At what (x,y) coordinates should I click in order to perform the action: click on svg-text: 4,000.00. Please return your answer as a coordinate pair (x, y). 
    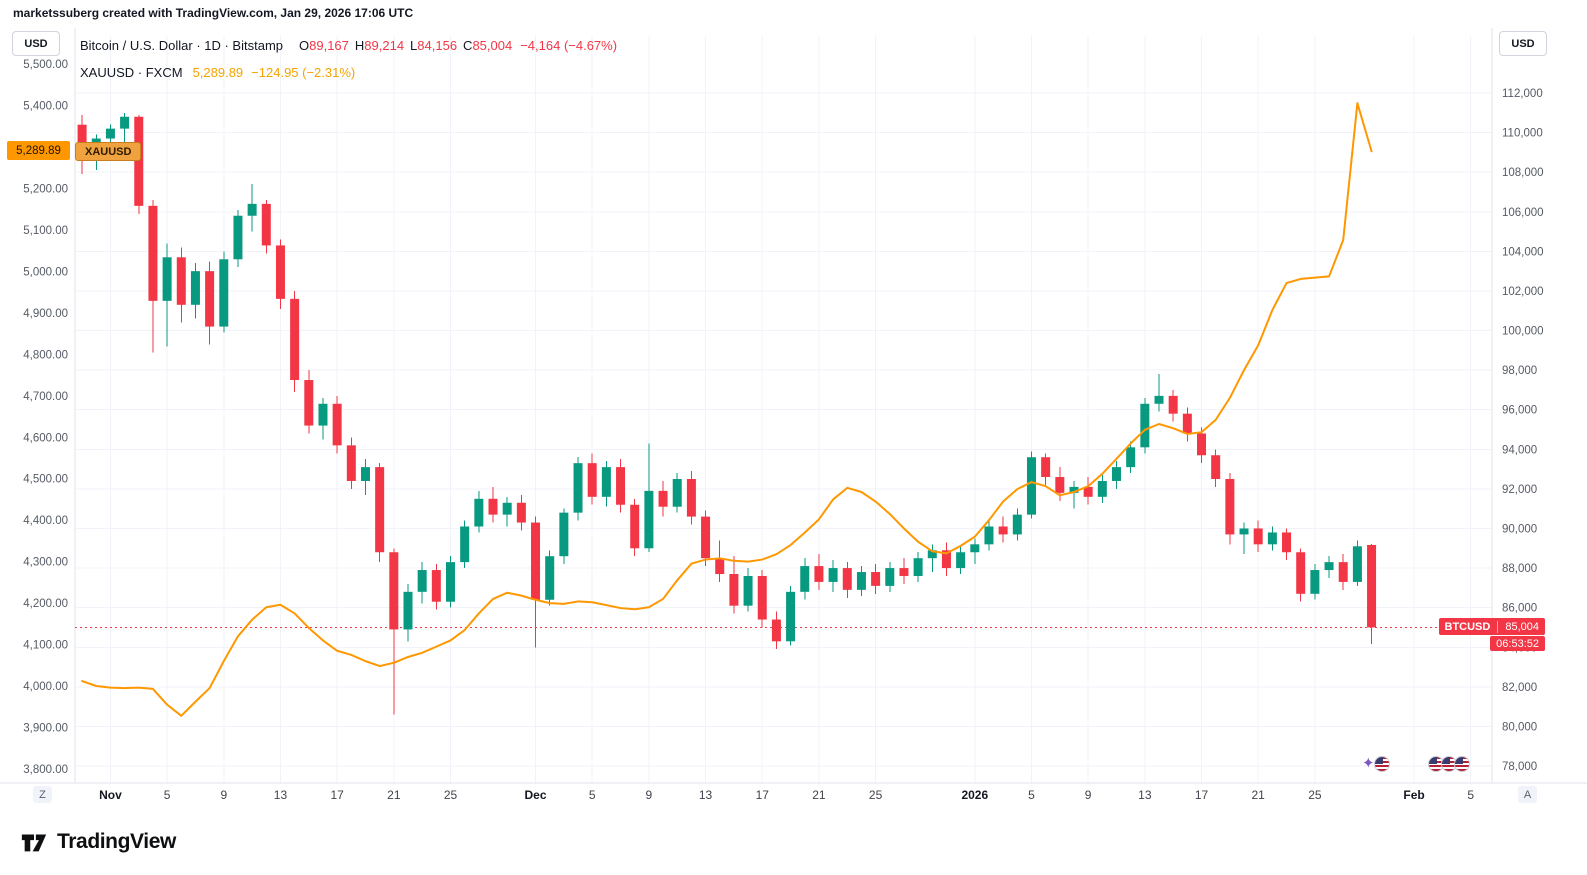
    Looking at the image, I should click on (45, 687).